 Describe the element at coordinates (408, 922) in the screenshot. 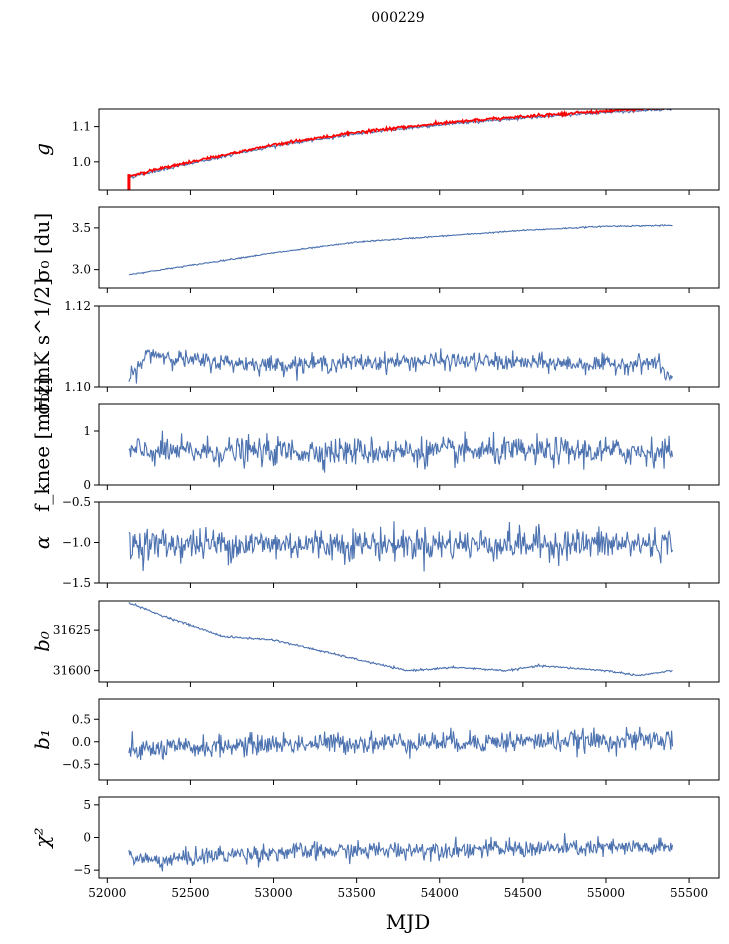

I see `x-axis-label: MJD` at that location.